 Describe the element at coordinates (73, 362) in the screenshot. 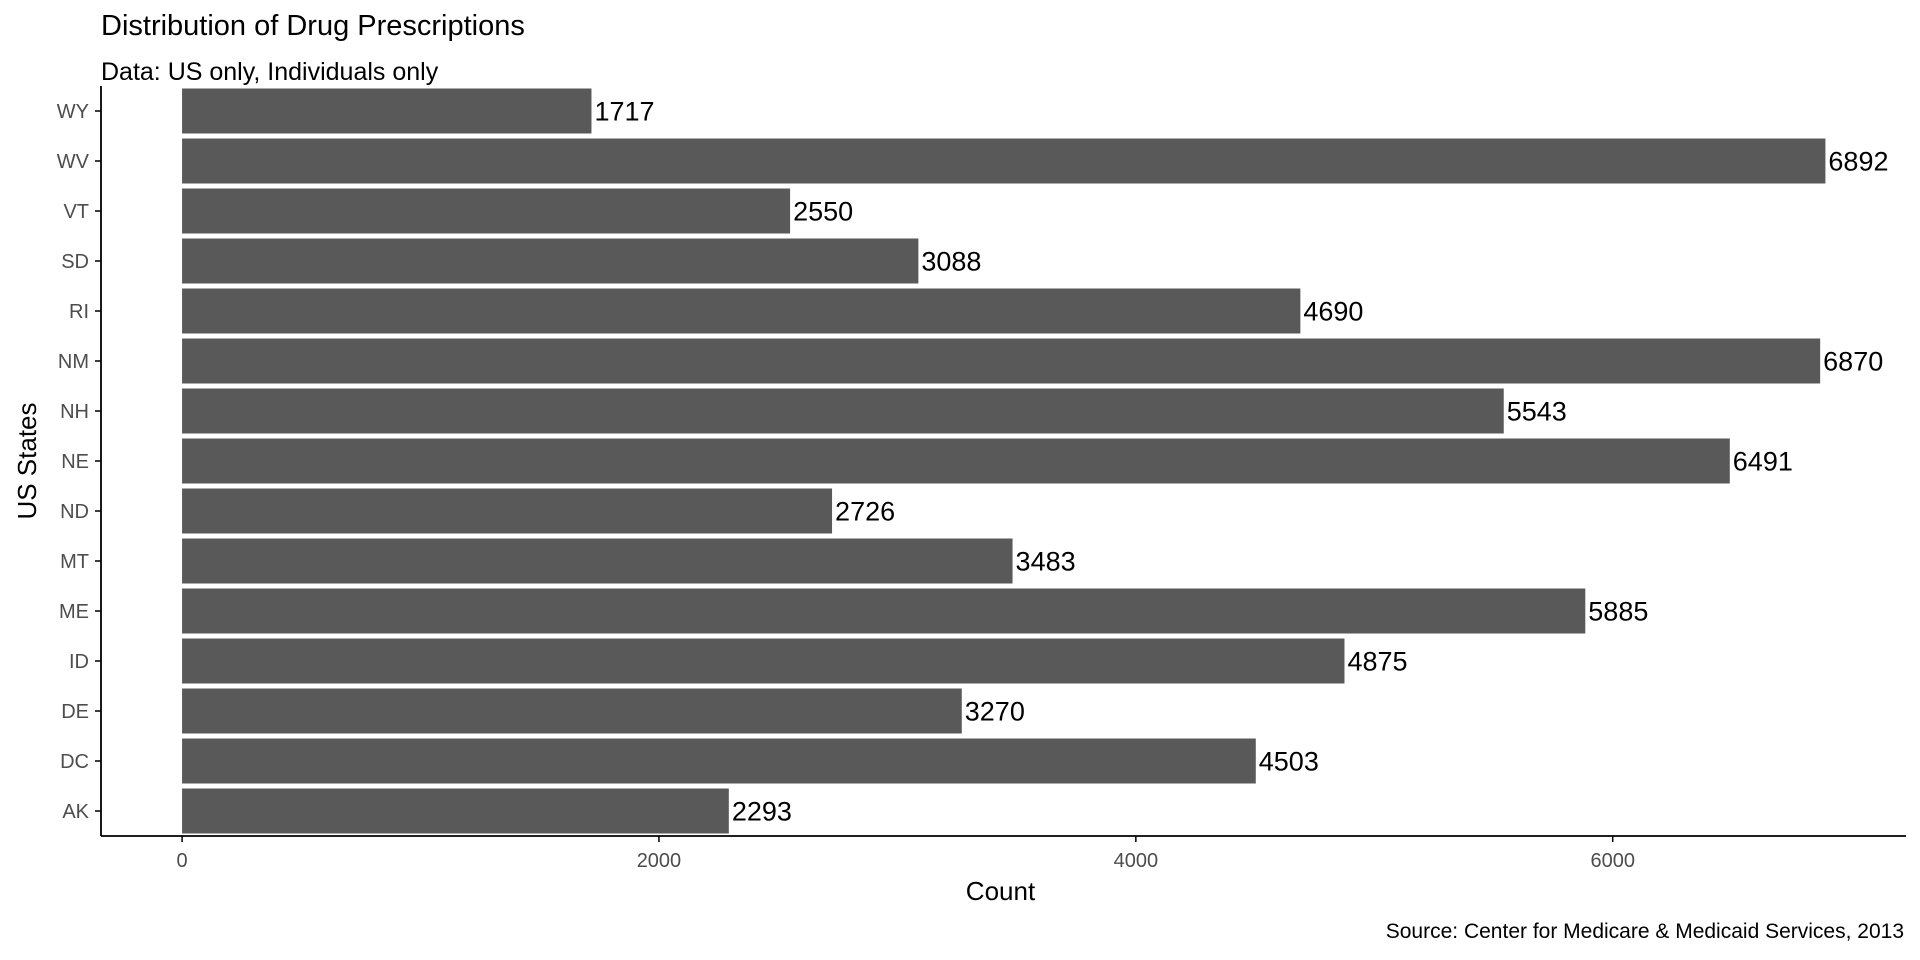

I see `y-tick-label-nm: NM` at that location.